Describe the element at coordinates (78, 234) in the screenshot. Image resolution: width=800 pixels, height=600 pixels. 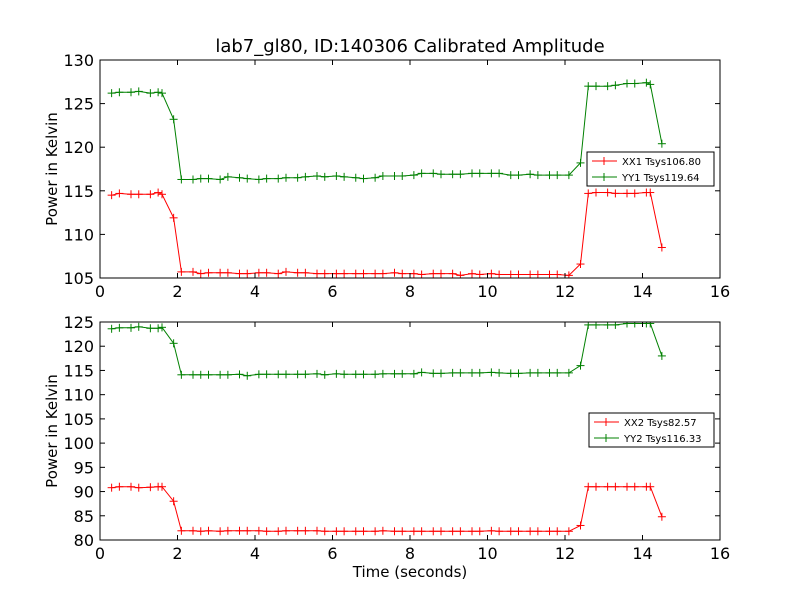
I see `y-tick-label: 110` at that location.